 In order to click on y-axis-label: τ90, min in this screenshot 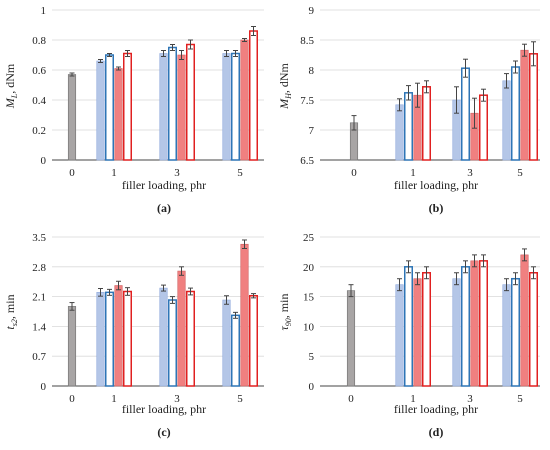, I will do `click(285, 312)`.